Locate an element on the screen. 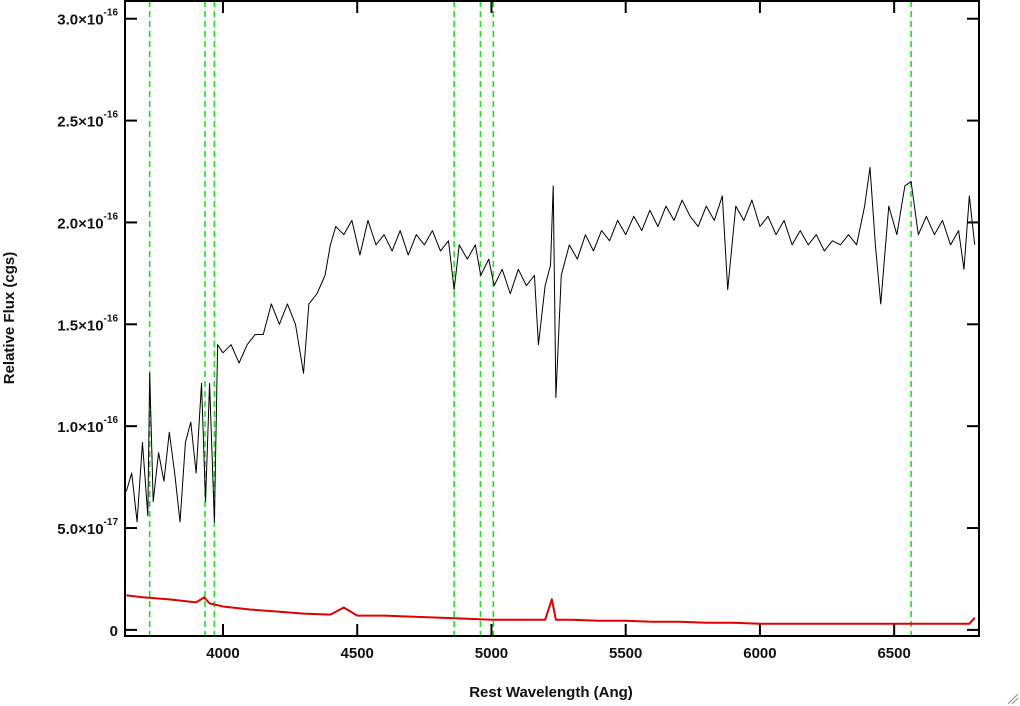 This screenshot has width=1020, height=706. x-tick-label: 4000 is located at coordinates (222, 653).